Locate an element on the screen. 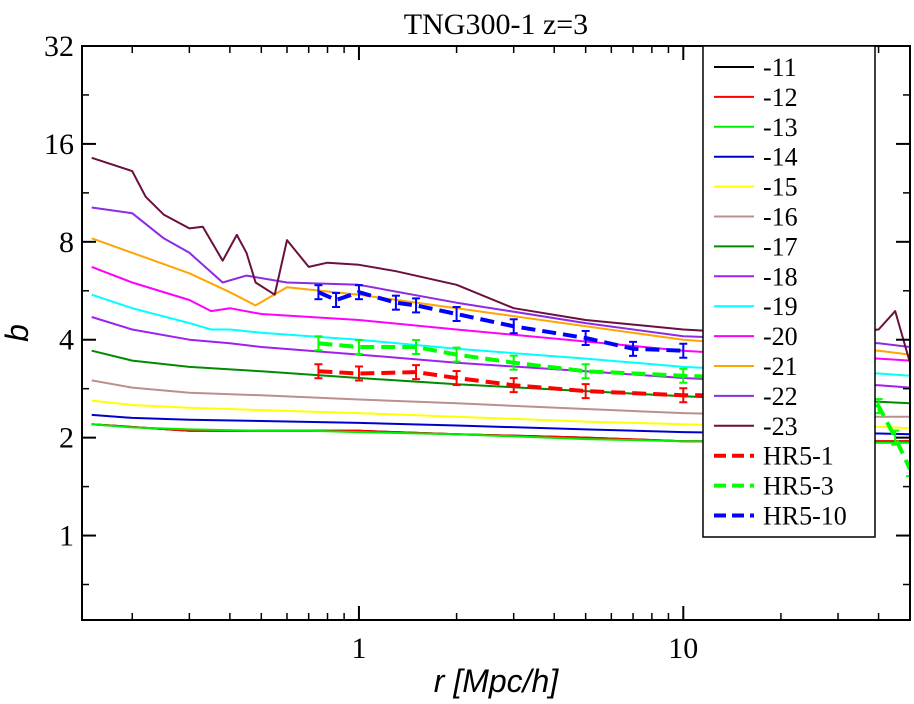 The width and height of the screenshot is (914, 704). legend-label: -14 is located at coordinates (780, 157).